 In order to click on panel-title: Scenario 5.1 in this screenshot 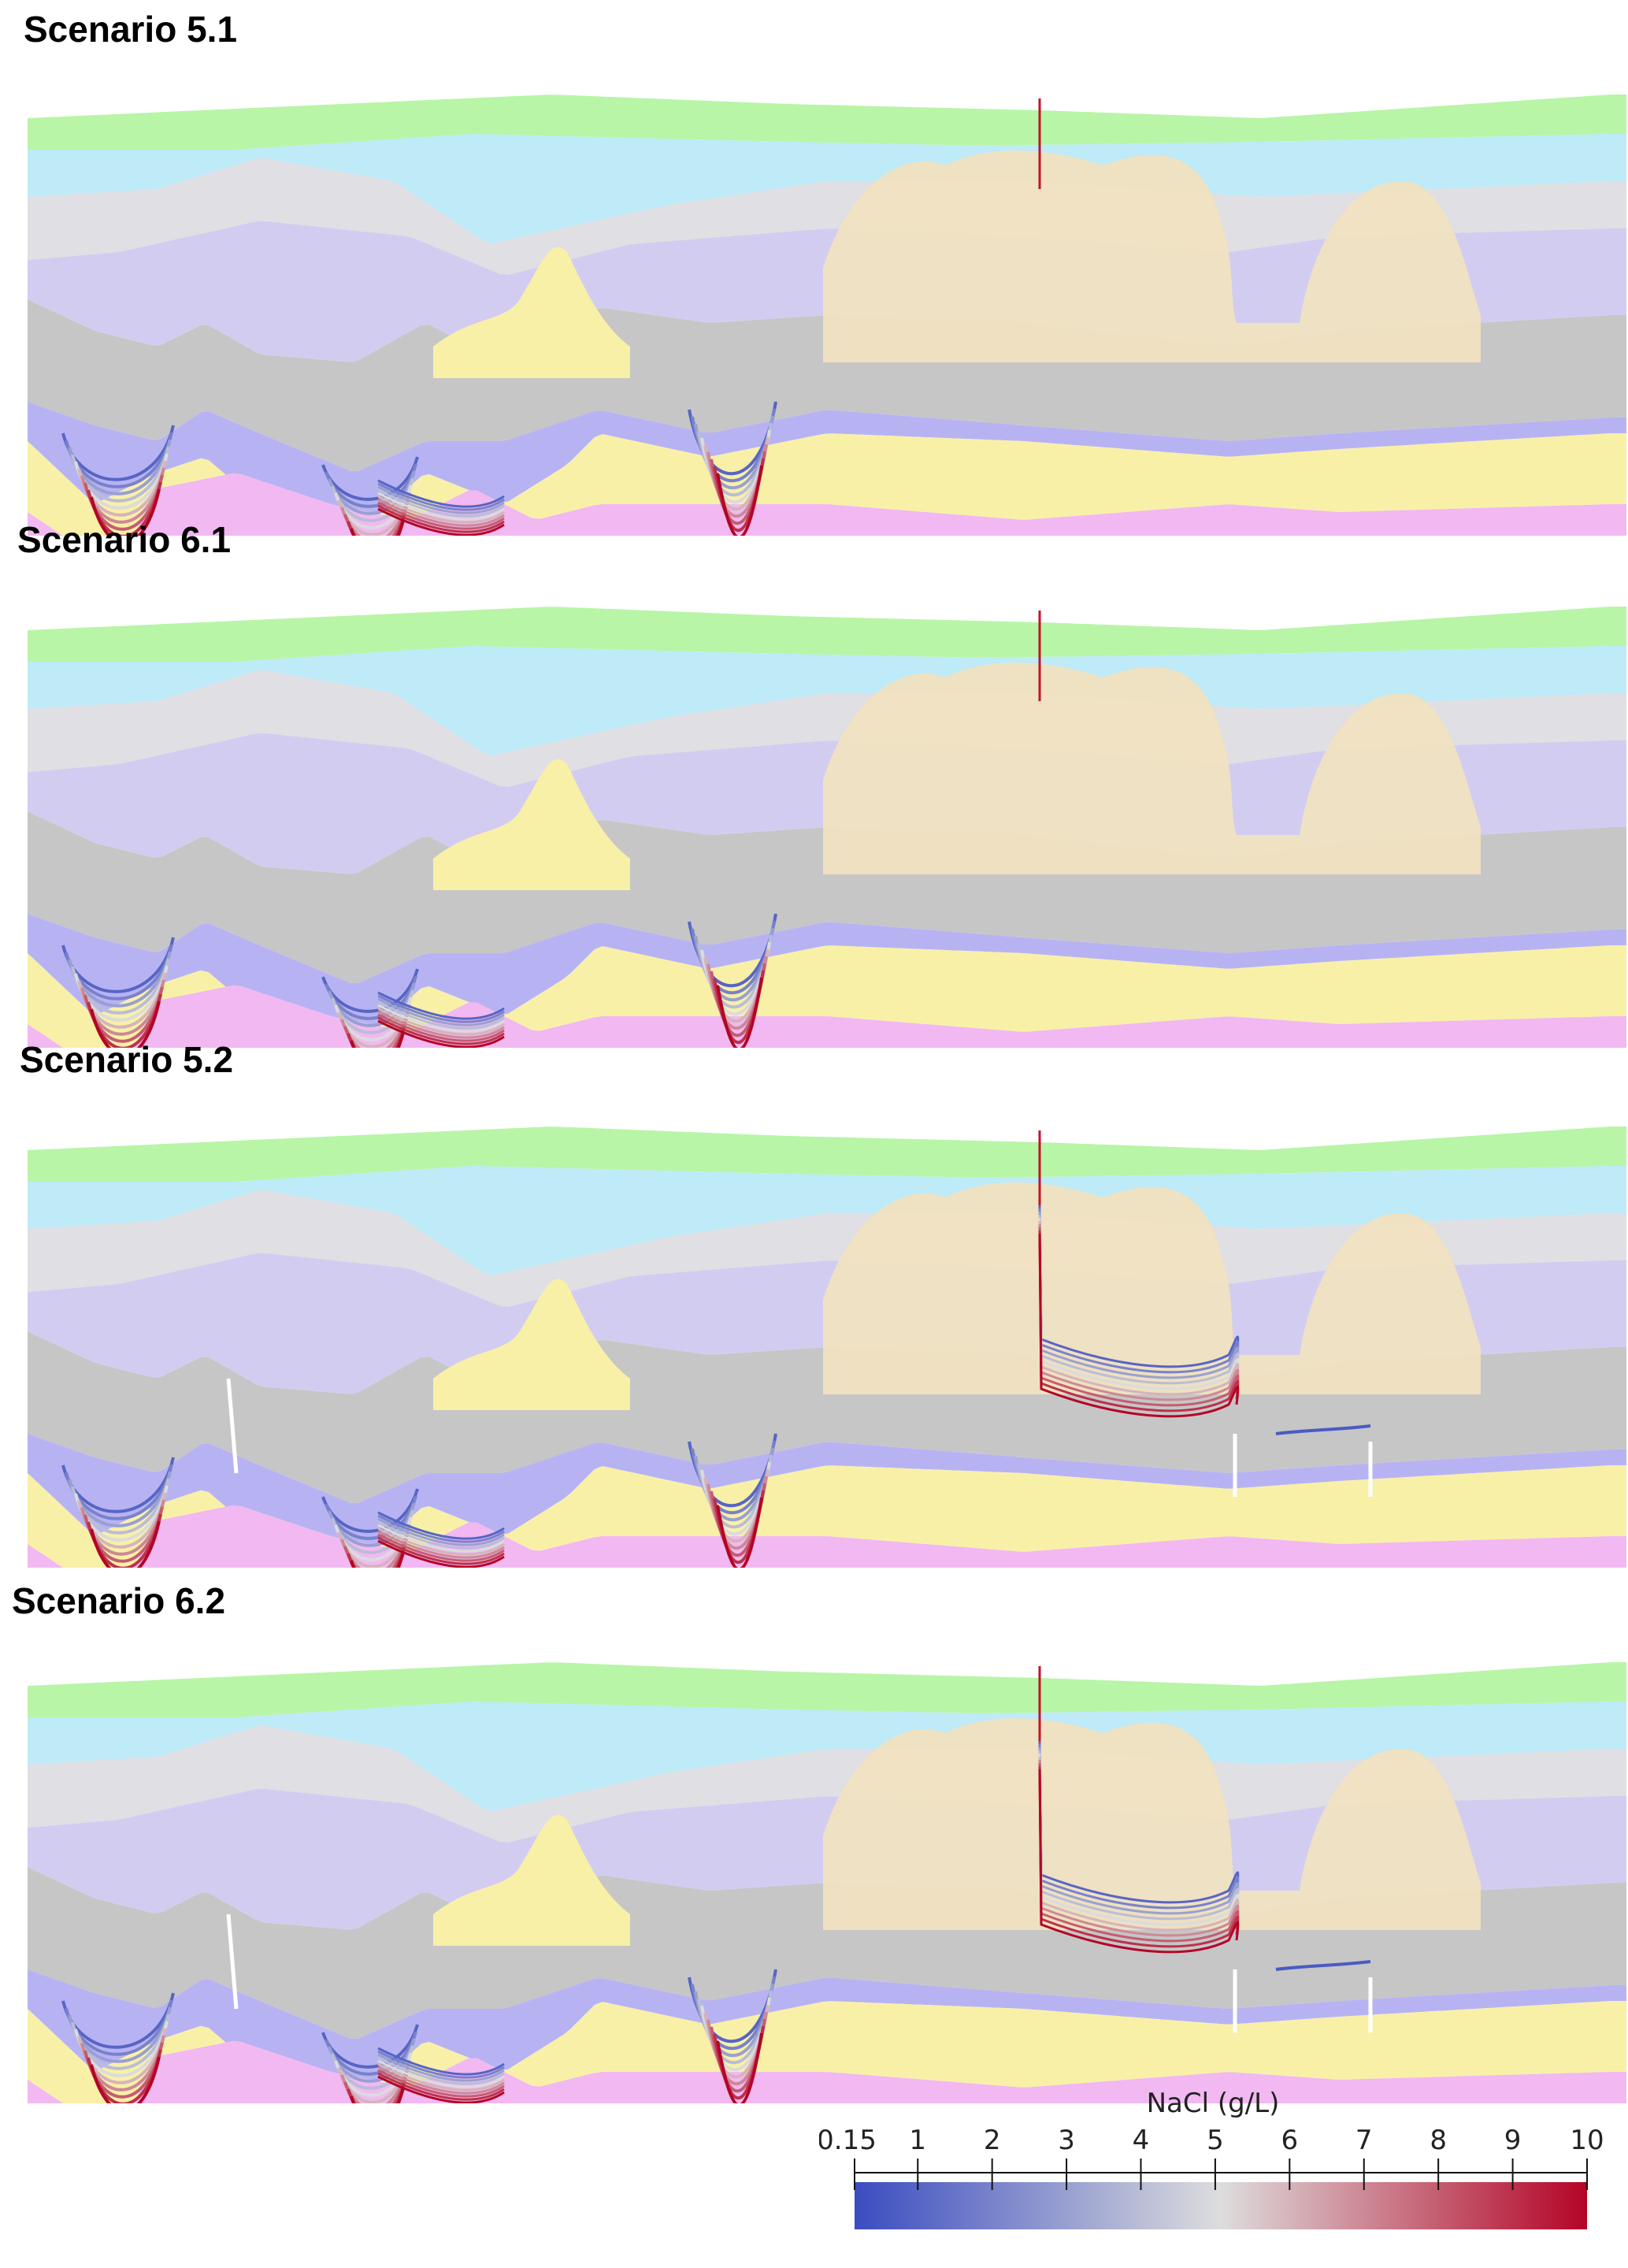, I will do `click(131, 29)`.